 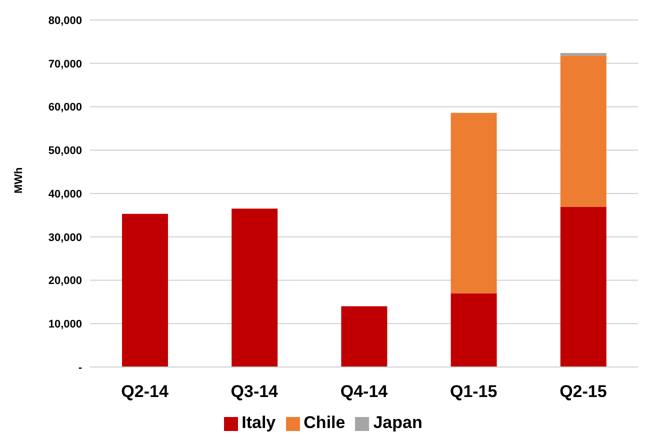 What do you see at coordinates (259, 422) in the screenshot?
I see `legend-label: Italy` at bounding box center [259, 422].